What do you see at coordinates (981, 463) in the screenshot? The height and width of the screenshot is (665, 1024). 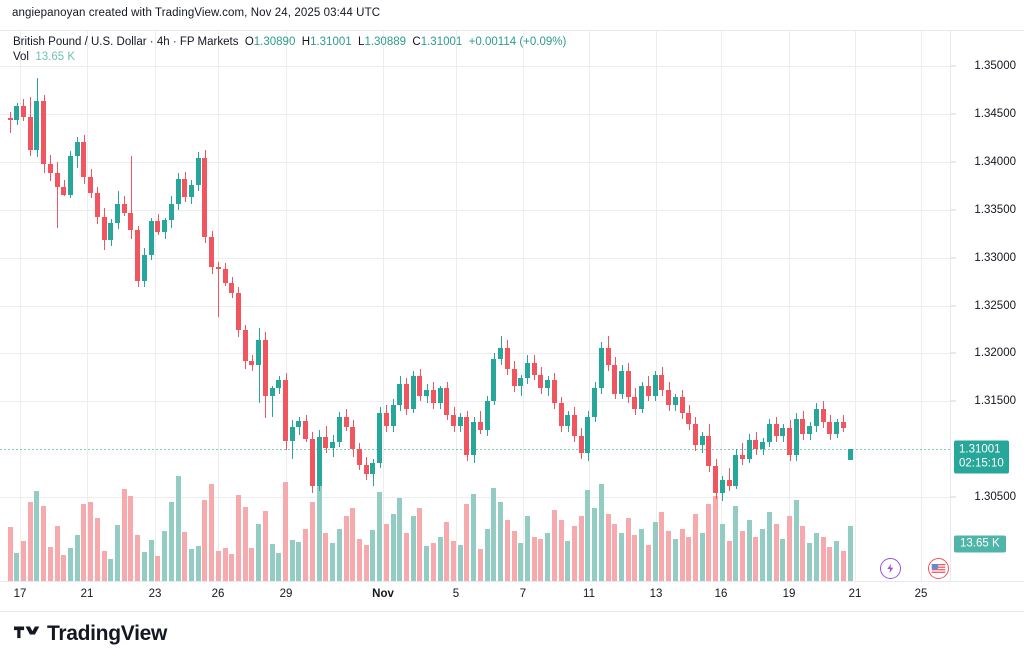 I see `bar-countdown-timer: 02:15:10` at bounding box center [981, 463].